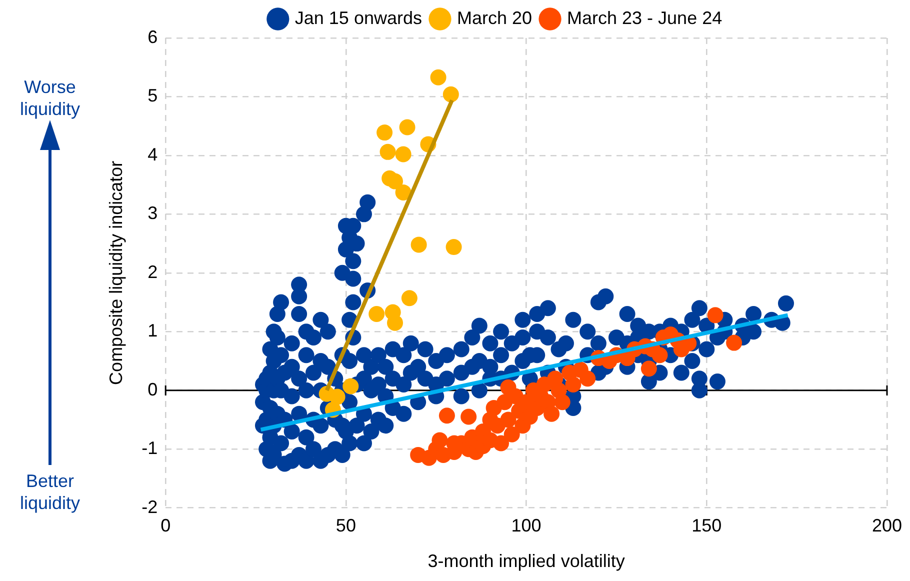 The image size is (910, 581). I want to click on x-axis-title: 3-month implied volatility, so click(526, 561).